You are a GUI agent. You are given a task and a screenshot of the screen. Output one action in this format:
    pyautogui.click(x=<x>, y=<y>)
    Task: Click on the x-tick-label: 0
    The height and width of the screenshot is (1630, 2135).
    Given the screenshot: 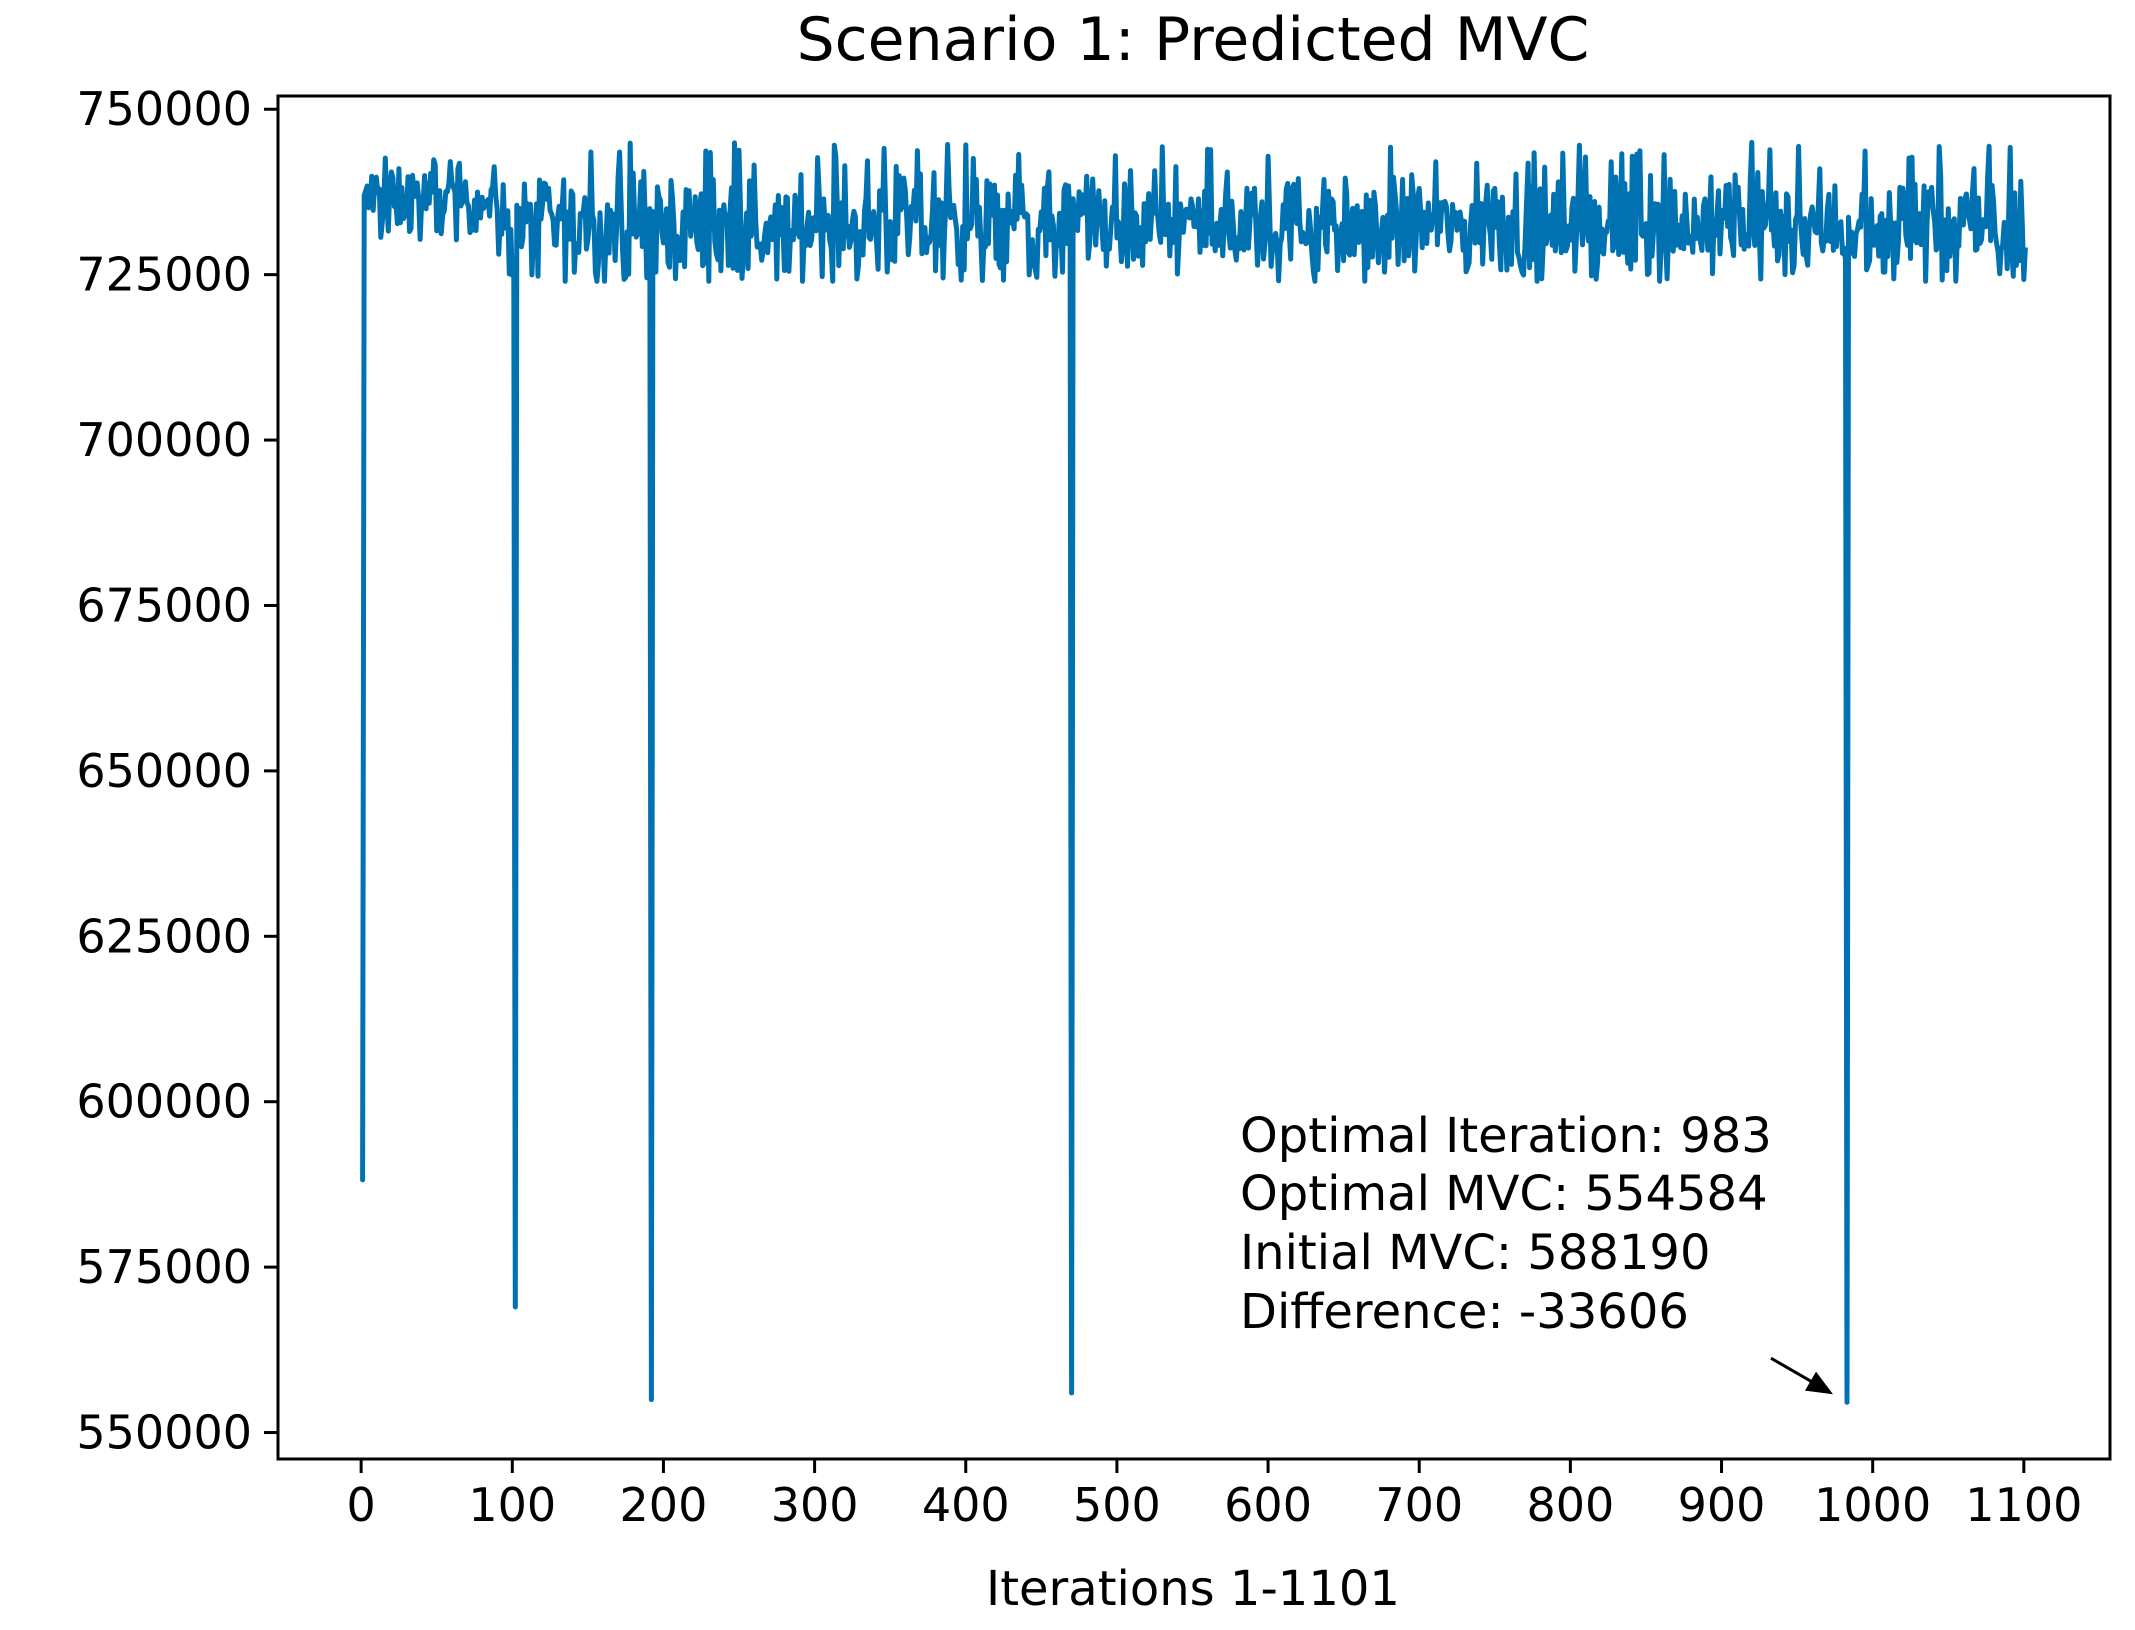 What is the action you would take?
    pyautogui.click(x=360, y=1505)
    